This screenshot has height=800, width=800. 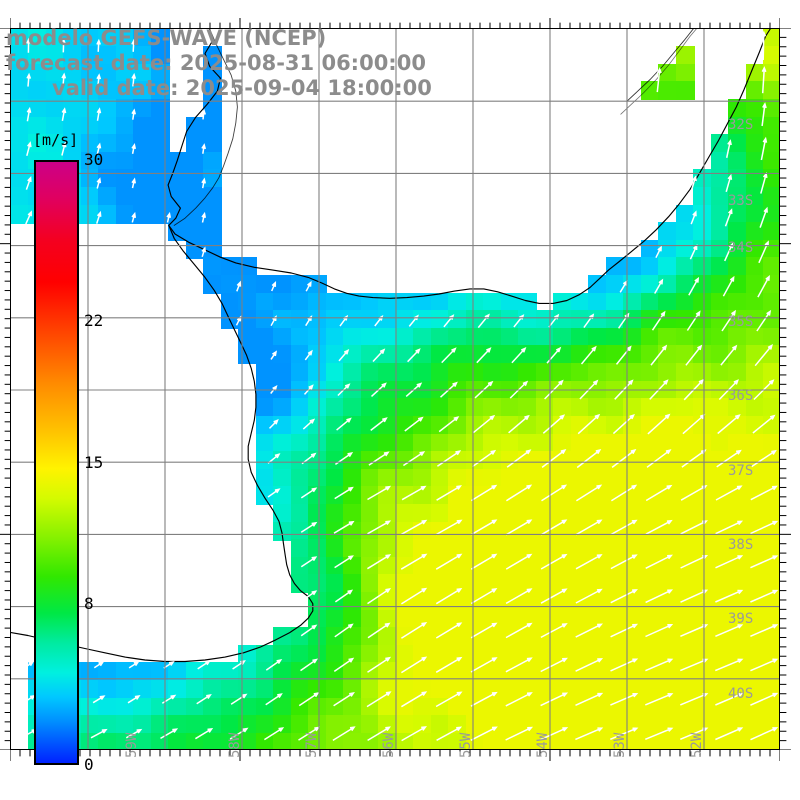 I want to click on colorbar-tick-0: 0, so click(x=89, y=764).